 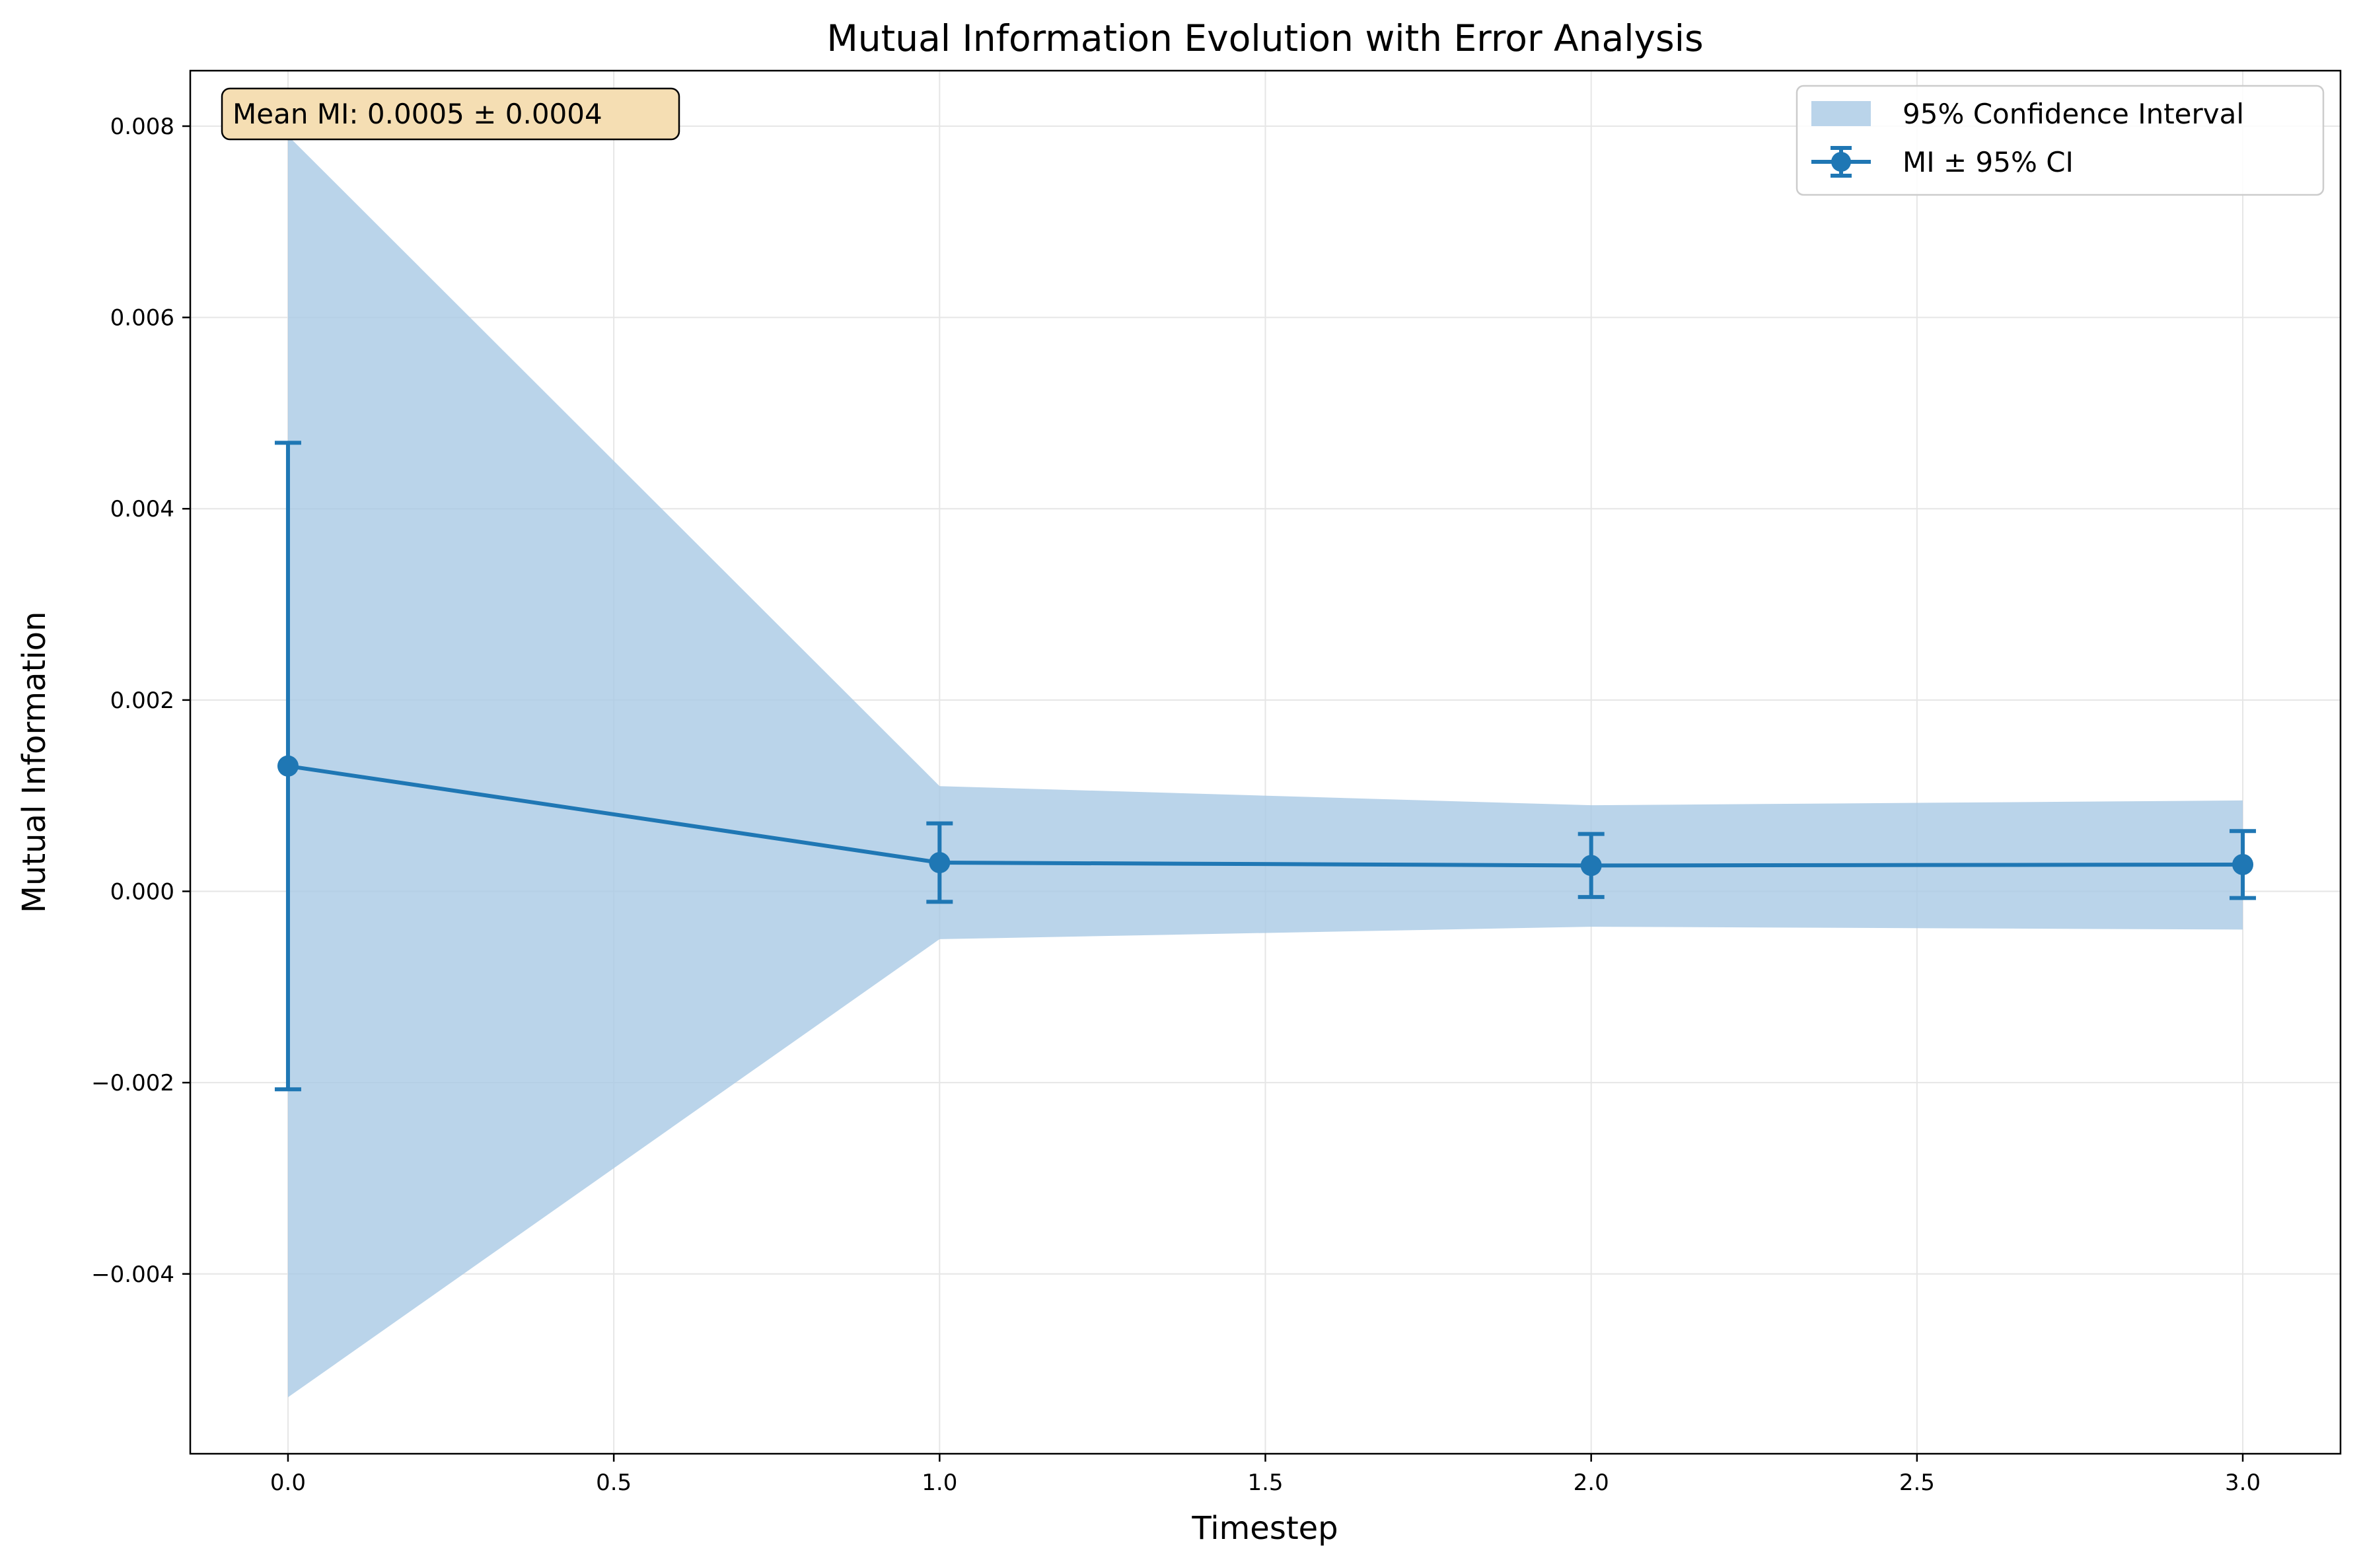 I want to click on x-tick-label: 3.0, so click(x=2243, y=1483).